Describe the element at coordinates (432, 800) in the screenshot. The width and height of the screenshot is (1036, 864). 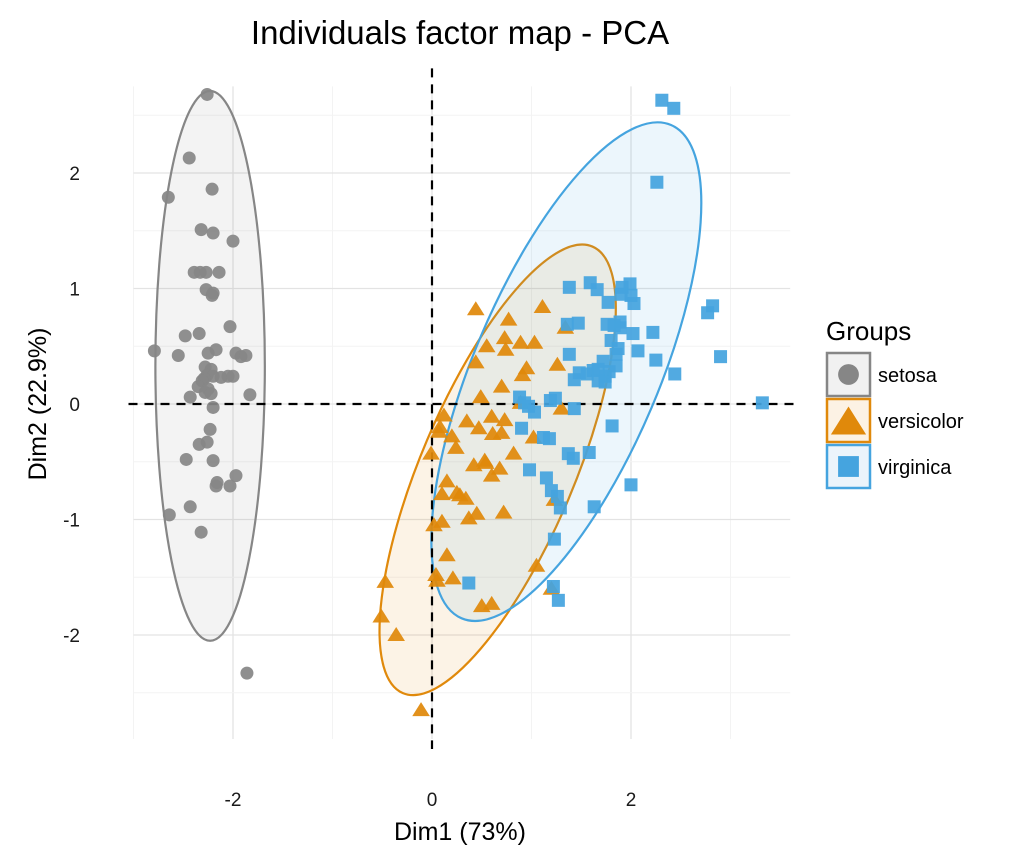
I see `x-tick-label: 0` at that location.